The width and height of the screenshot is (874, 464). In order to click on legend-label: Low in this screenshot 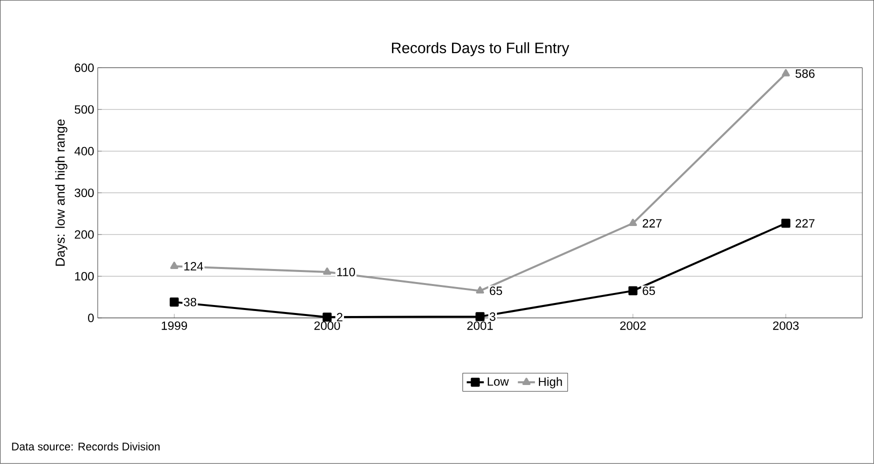, I will do `click(498, 382)`.